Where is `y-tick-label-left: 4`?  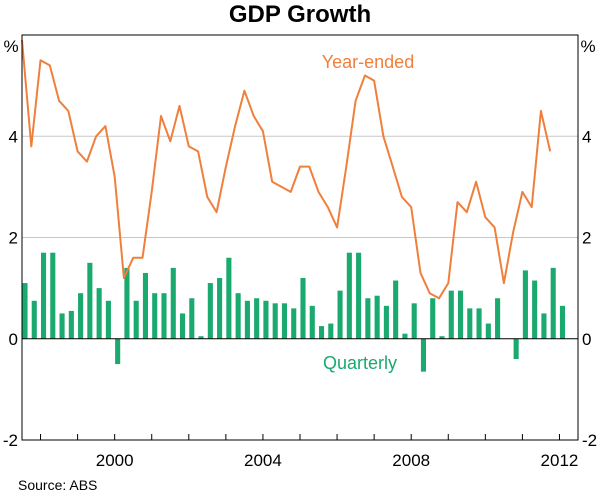
y-tick-label-left: 4 is located at coordinates (13, 136).